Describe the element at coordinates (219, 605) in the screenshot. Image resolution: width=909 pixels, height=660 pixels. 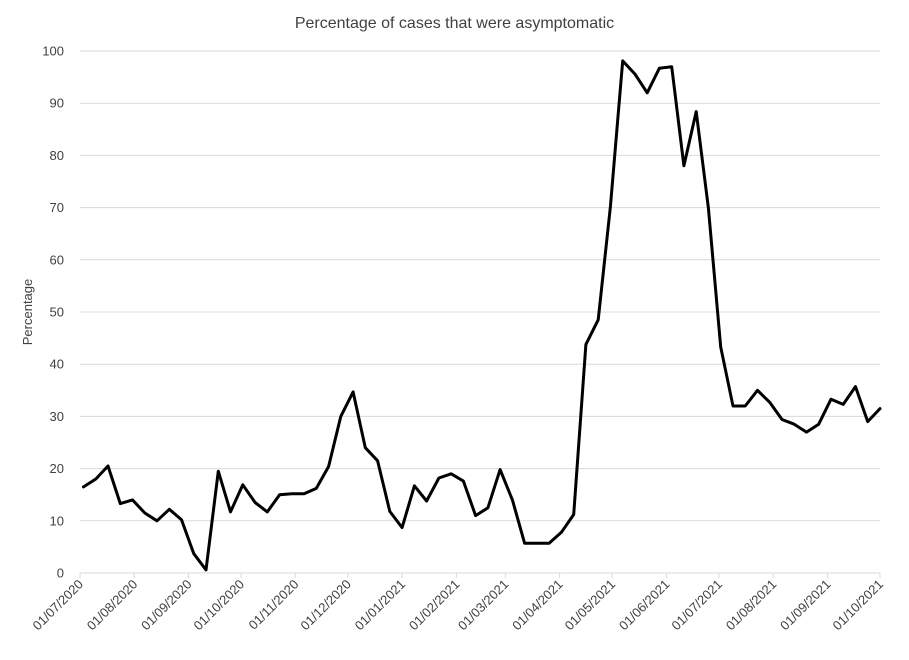
I see `x-tick-label: 01/10/2020` at that location.